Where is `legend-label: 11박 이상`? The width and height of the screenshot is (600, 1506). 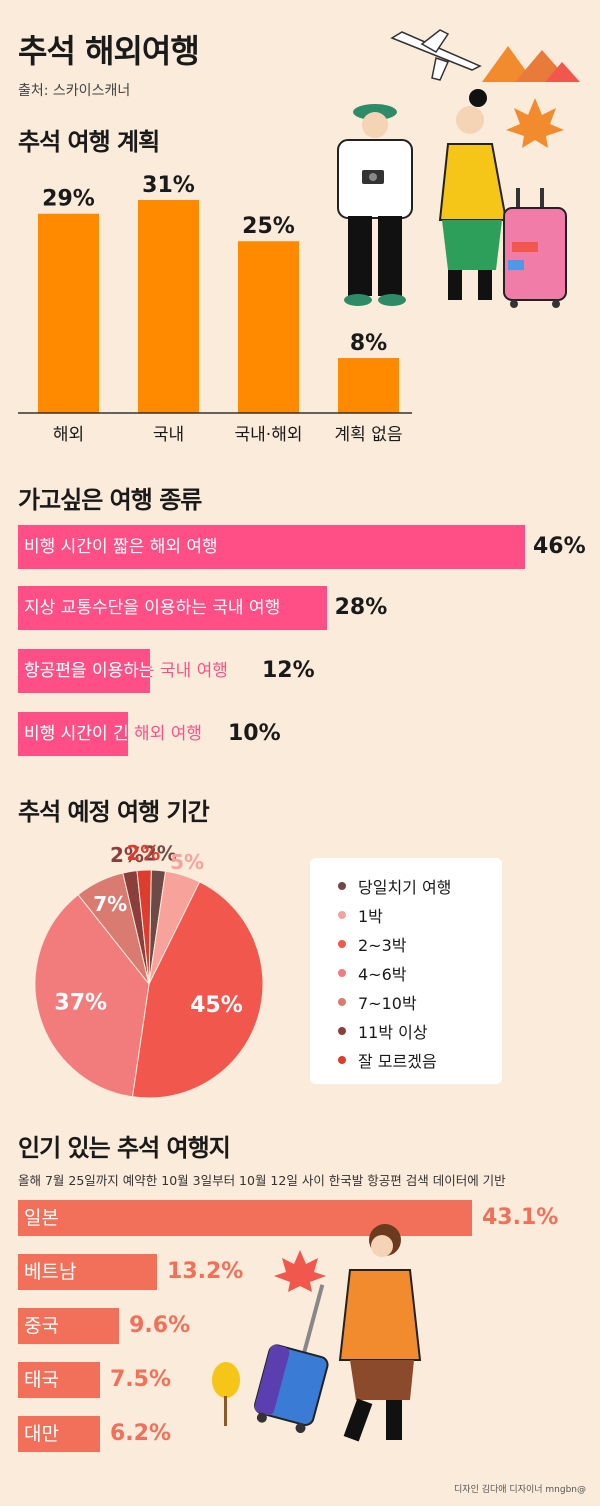 legend-label: 11박 이상 is located at coordinates (393, 1032).